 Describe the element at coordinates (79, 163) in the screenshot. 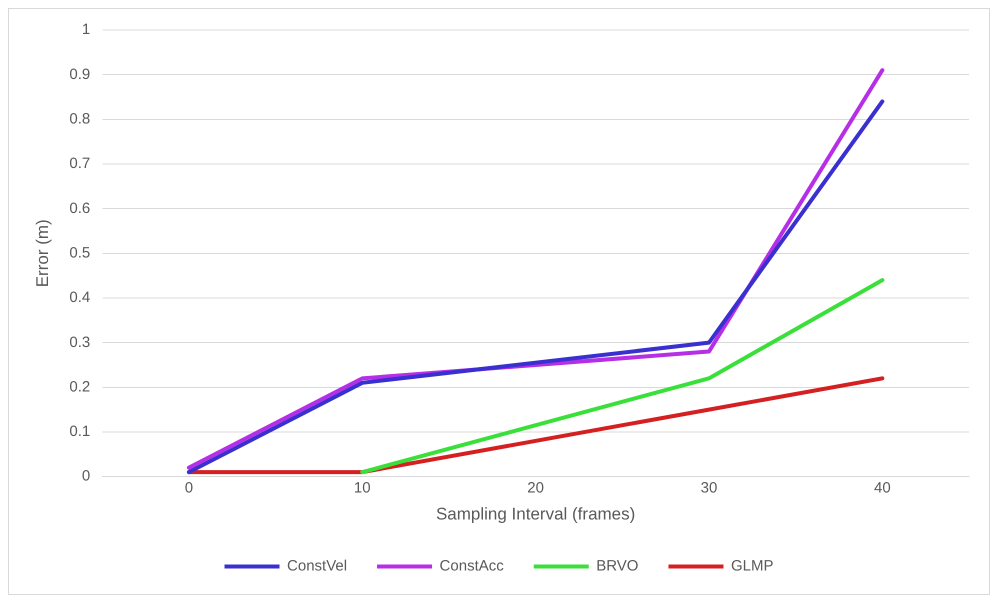

I see `y-tick-label: 0.7` at that location.